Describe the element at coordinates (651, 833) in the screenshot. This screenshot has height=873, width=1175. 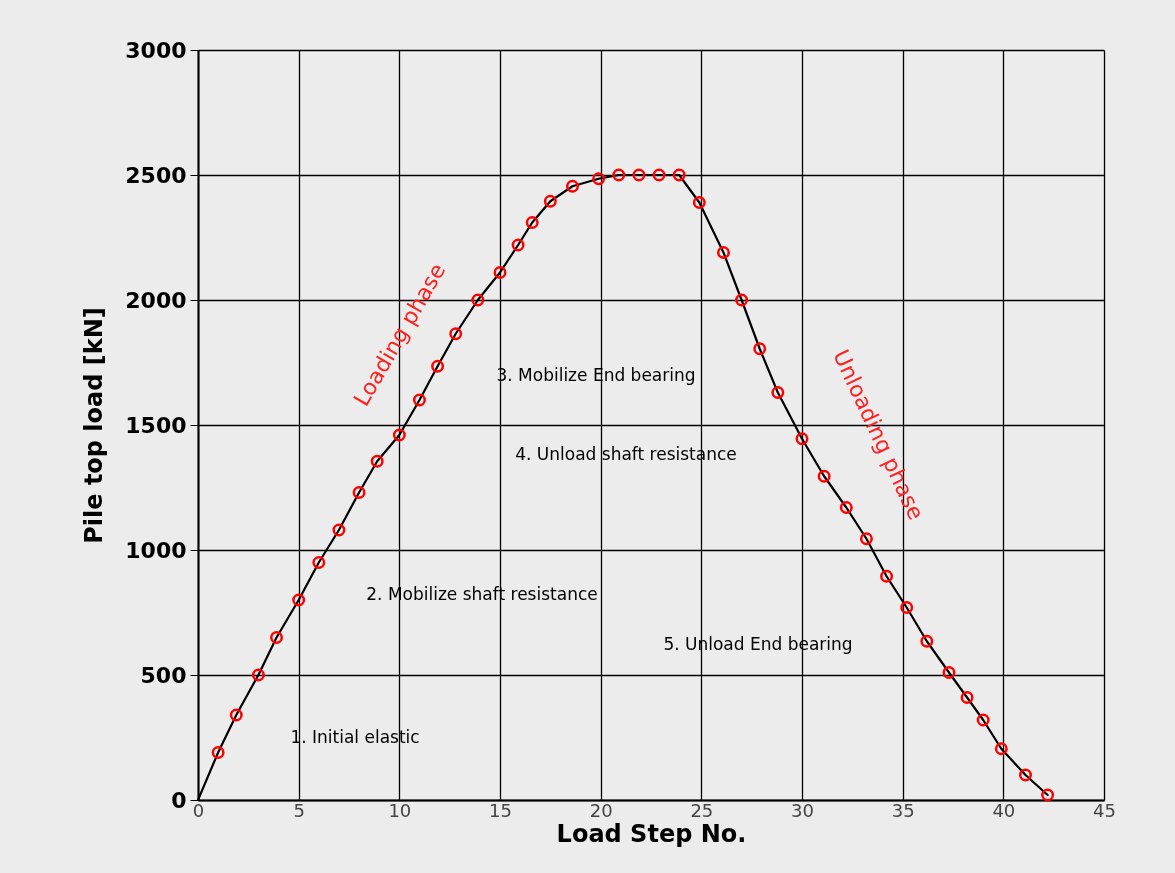
I see `x-axis-title: Load Step No.` at that location.